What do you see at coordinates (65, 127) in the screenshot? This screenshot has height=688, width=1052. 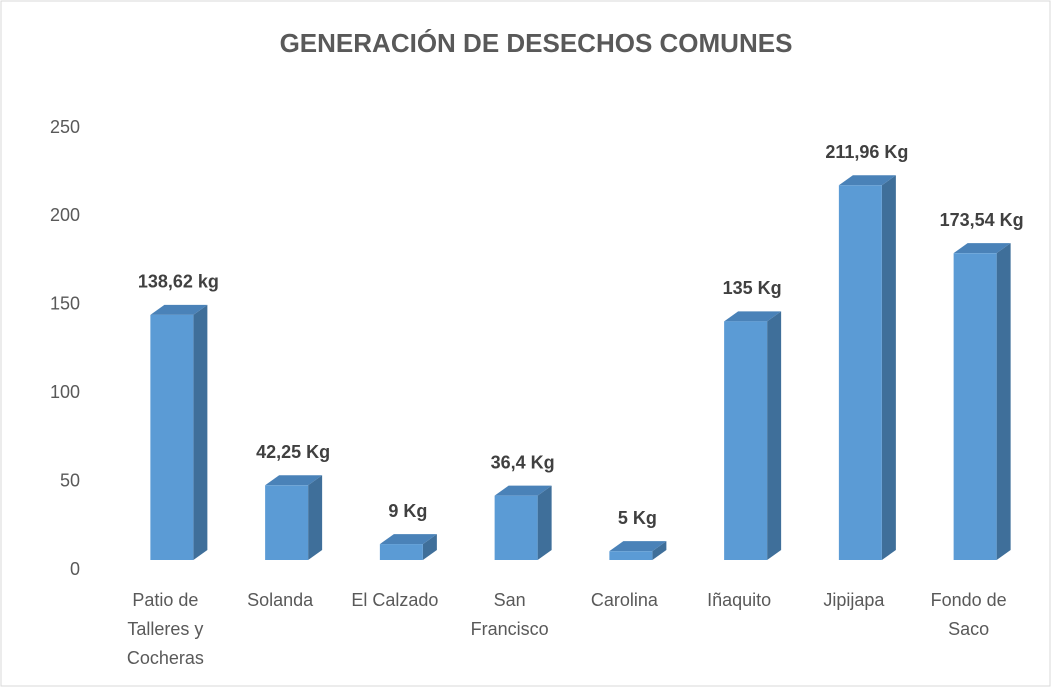 I see `y-tick-label: 250` at bounding box center [65, 127].